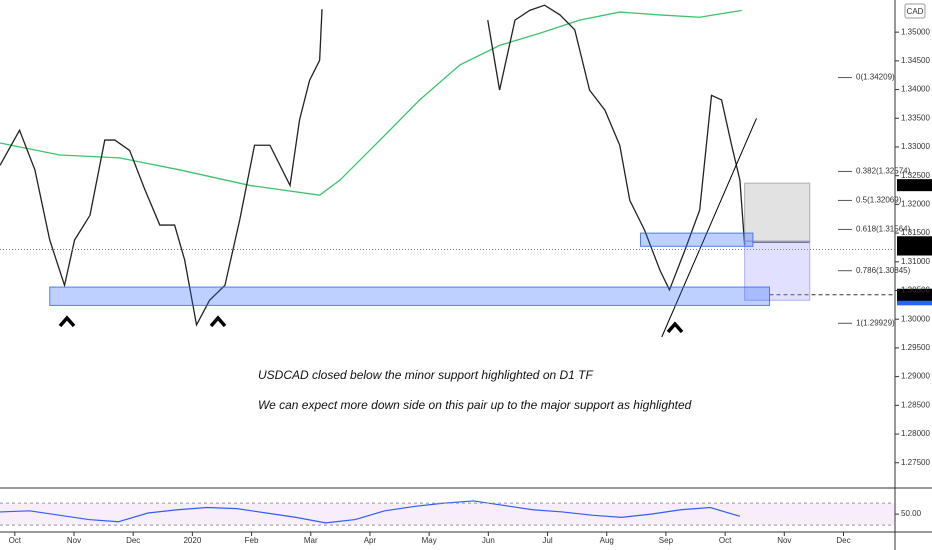 This screenshot has width=932, height=550. What do you see at coordinates (915, 261) in the screenshot?
I see `y-tick-label: 1.31000` at bounding box center [915, 261].